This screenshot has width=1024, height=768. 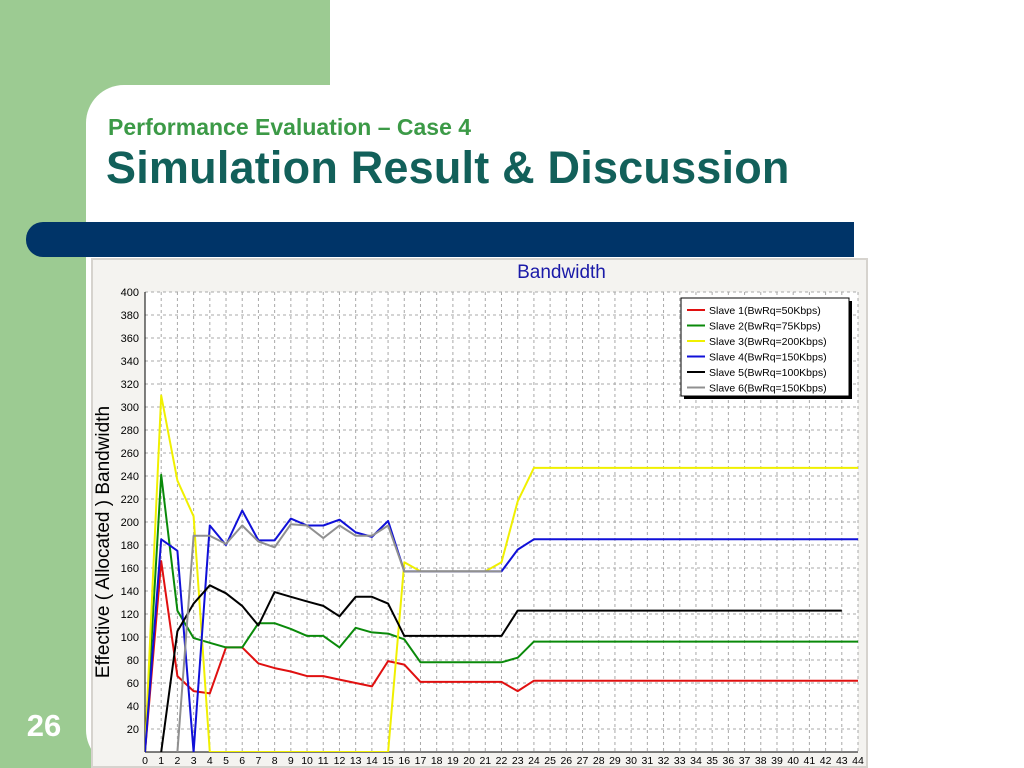 I want to click on y-tick-label: 360, so click(x=130, y=339).